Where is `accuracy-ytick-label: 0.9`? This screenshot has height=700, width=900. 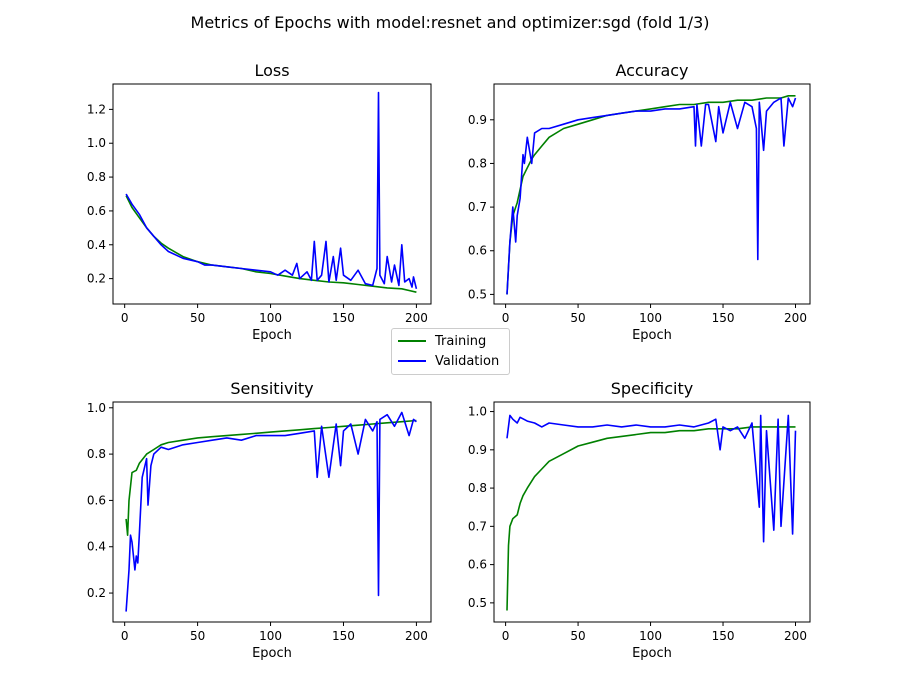 accuracy-ytick-label: 0.9 is located at coordinates (477, 120).